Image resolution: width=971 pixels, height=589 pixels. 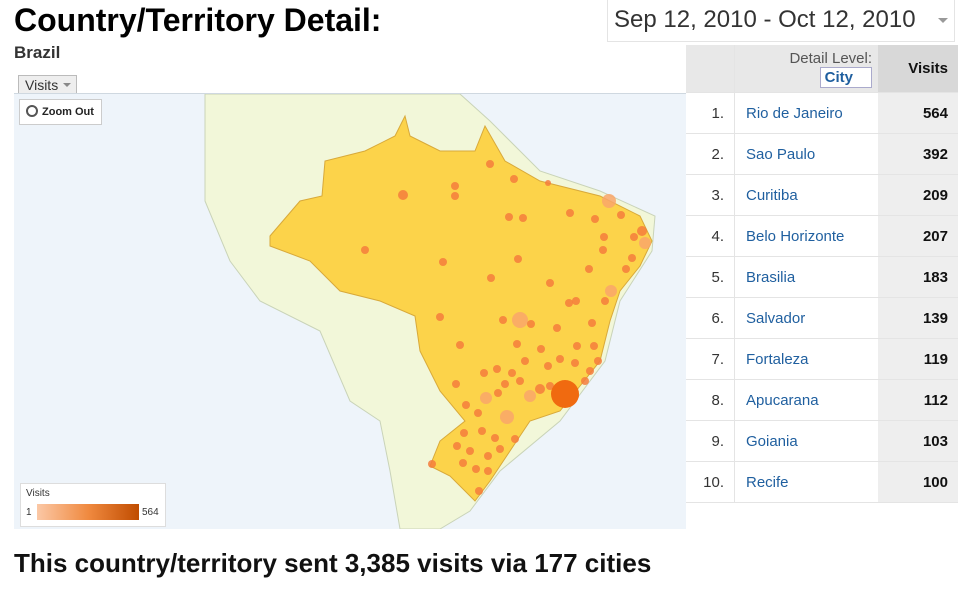 I want to click on detail-label: Detail Level:, so click(x=830, y=58).